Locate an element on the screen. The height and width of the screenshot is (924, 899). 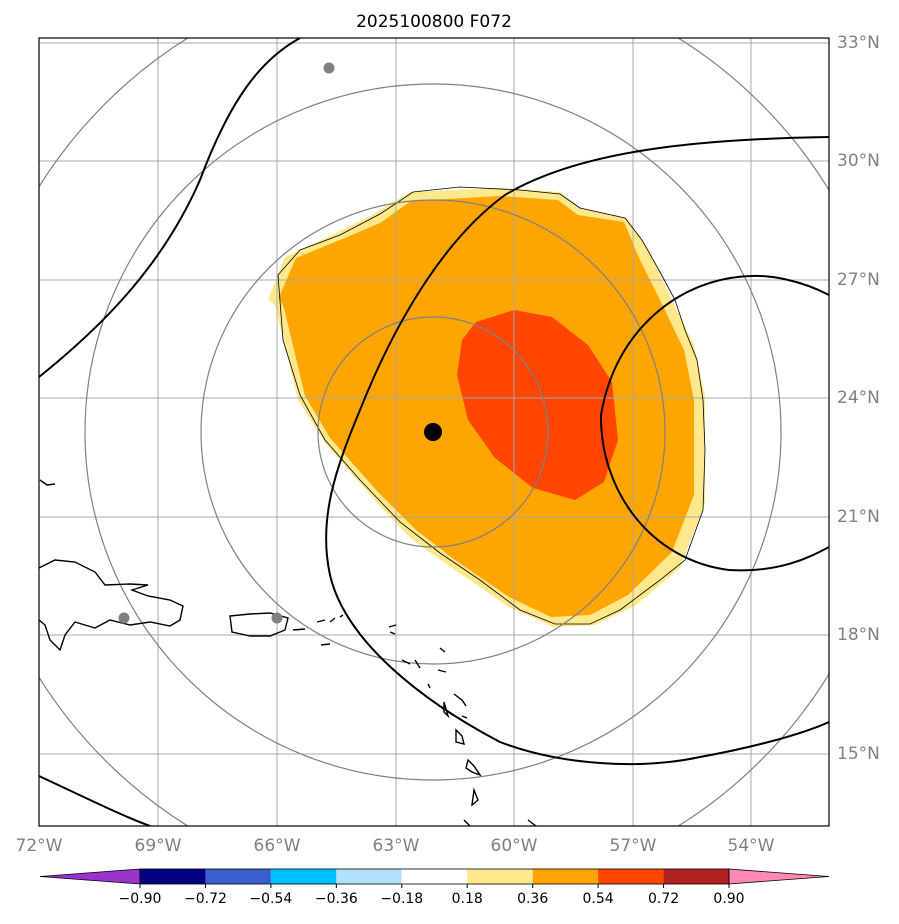
colorbar-outline is located at coordinates (434, 876).